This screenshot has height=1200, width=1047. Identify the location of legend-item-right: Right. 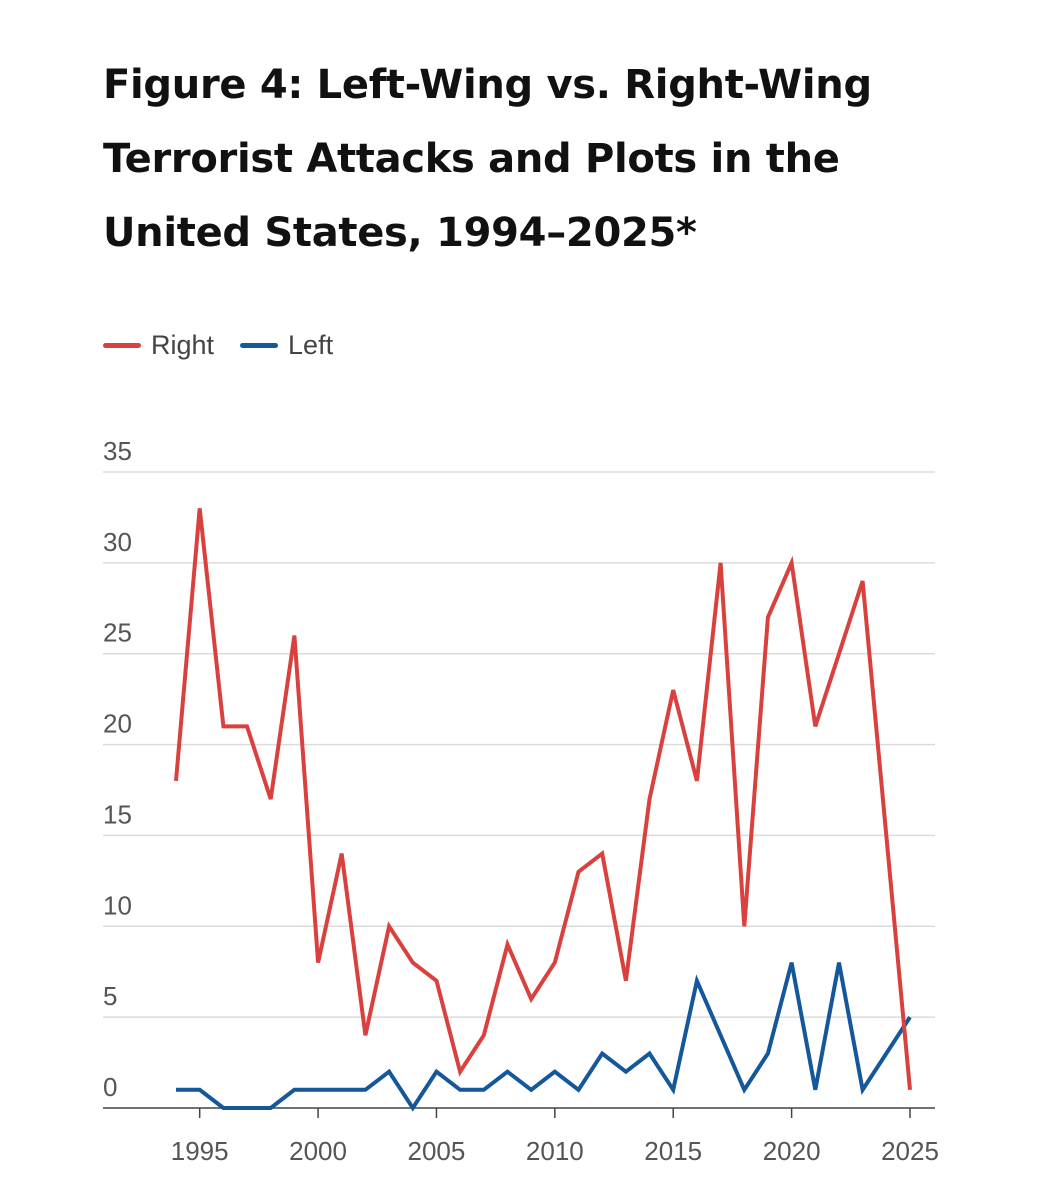
(158, 345).